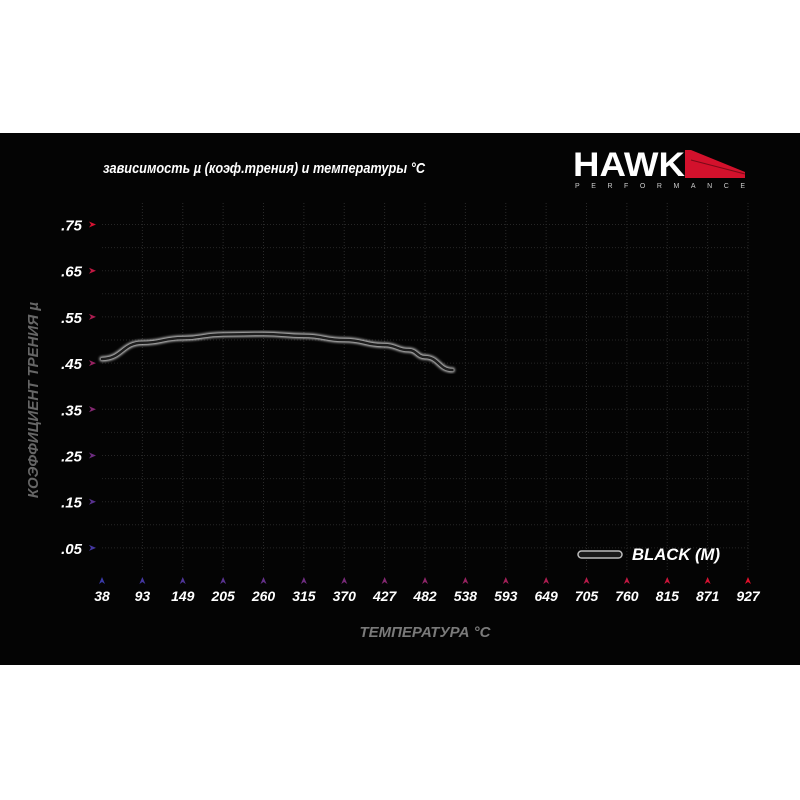 The height and width of the screenshot is (800, 800). I want to click on legend: BLACK (M), so click(648, 554).